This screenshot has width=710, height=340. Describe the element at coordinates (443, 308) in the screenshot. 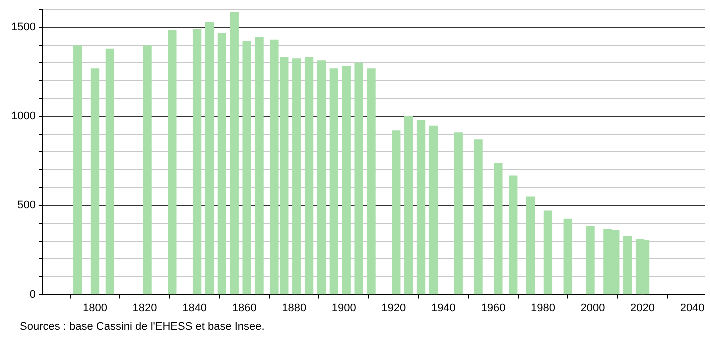

I see `x-tick-label: 1940` at that location.